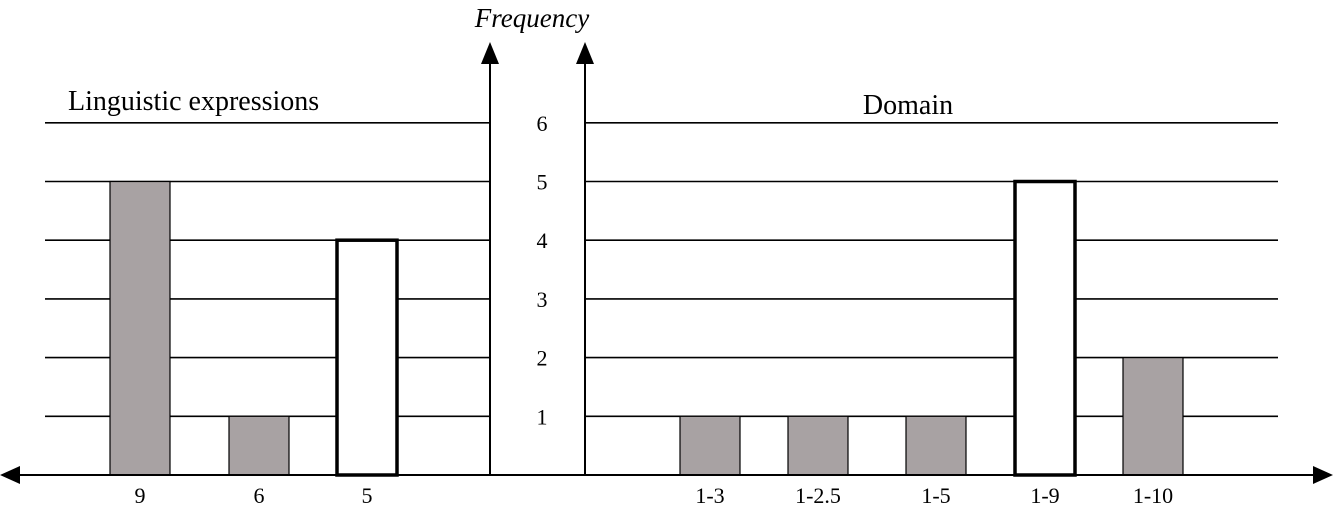 The width and height of the screenshot is (1335, 512). Describe the element at coordinates (818, 445) in the screenshot. I see `bar-1-2.5` at that location.